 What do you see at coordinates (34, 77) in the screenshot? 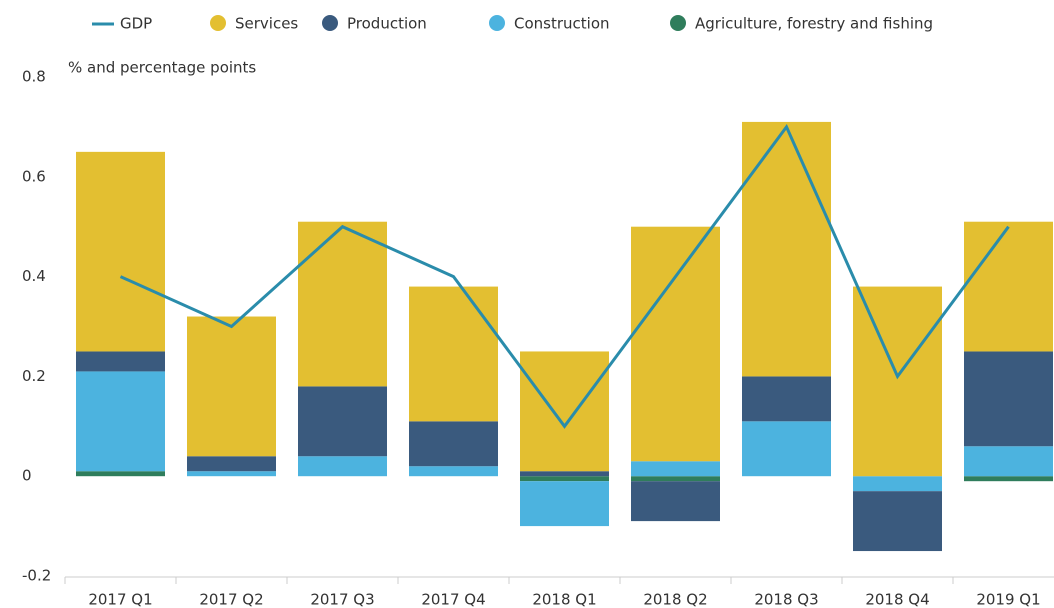
I see `y-tick-label: 0.8` at bounding box center [34, 77].